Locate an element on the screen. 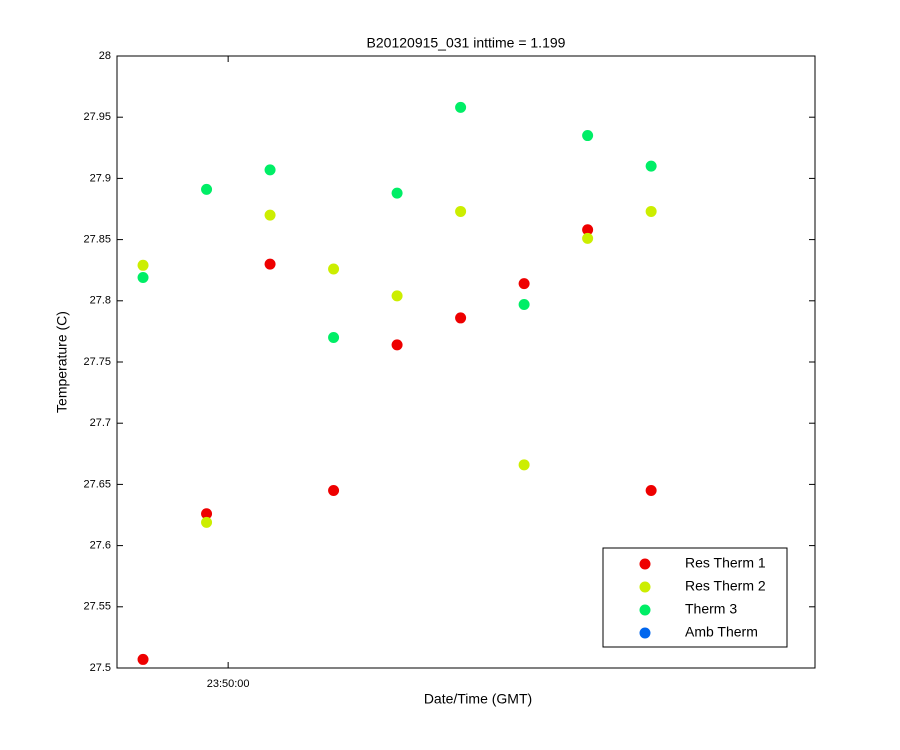 This screenshot has height=750, width=900. y-tick-label: 27.55 is located at coordinates (97, 607).